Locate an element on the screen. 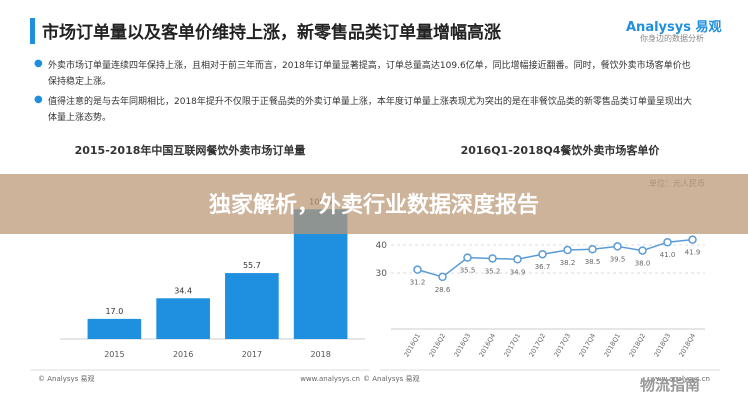 This screenshot has height=400, width=748. x-tick-label: 2016Q4 is located at coordinates (487, 345).